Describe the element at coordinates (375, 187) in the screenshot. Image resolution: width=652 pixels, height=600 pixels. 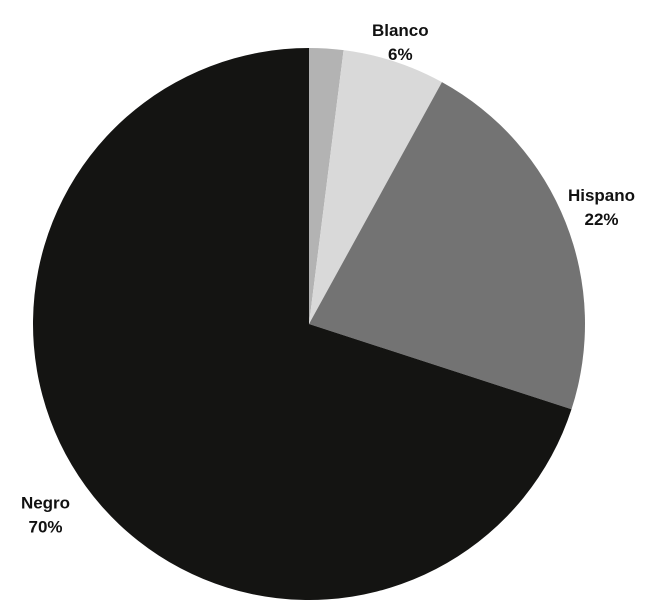
I see `pie-slice-blanco` at that location.